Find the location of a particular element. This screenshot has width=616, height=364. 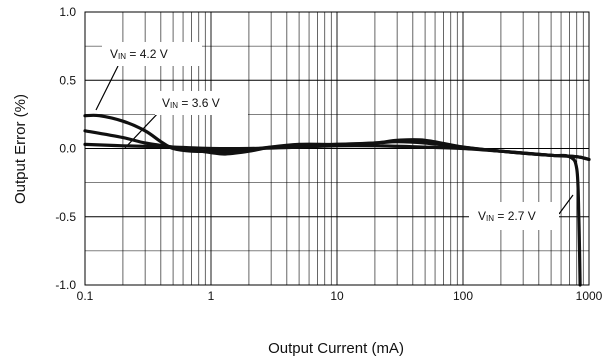

annotation-vin-4-2-leader is located at coordinates (107, 88).